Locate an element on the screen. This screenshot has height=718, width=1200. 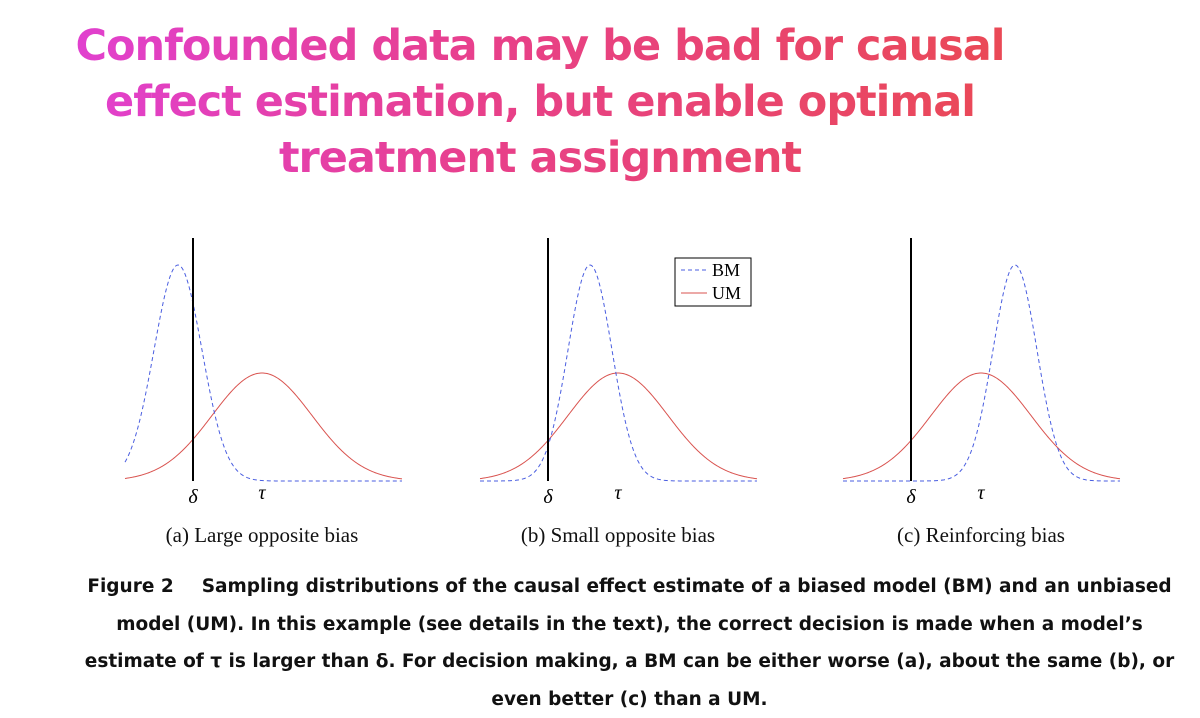
legend-label: UM is located at coordinates (726, 293).